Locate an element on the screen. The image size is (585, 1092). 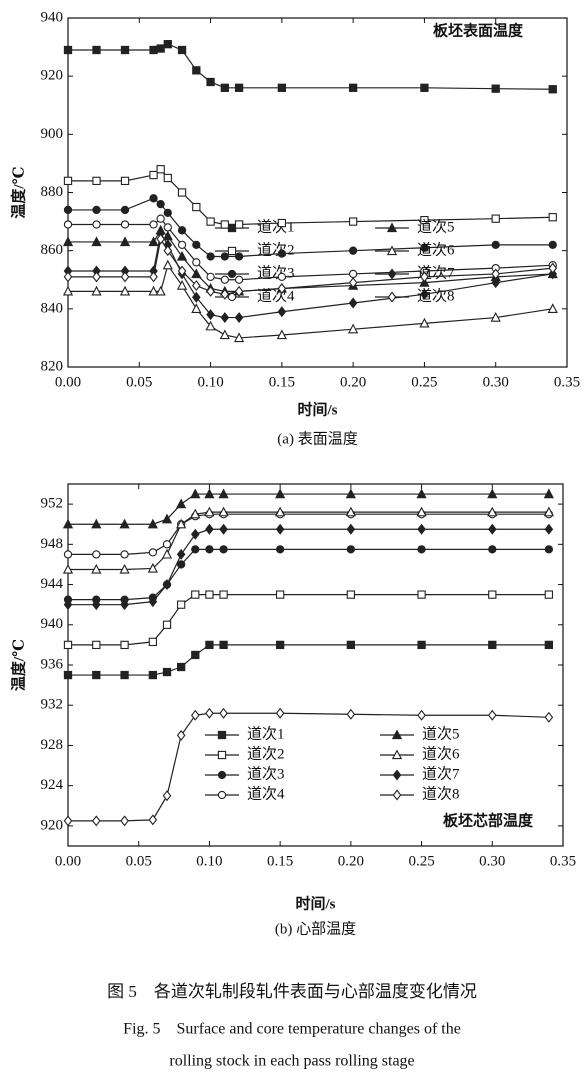
x-tick-label: 0.30 is located at coordinates (496, 382).